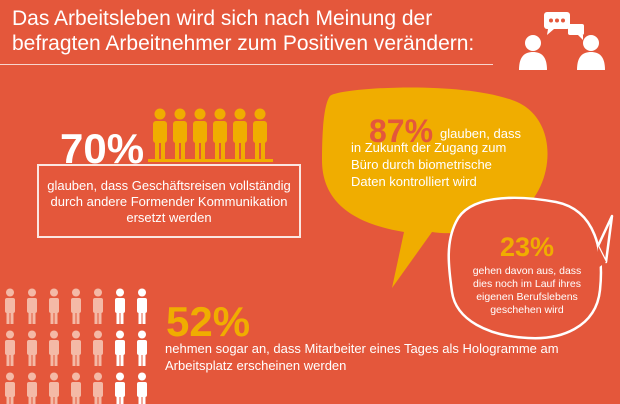 The height and width of the screenshot is (404, 620). Describe the element at coordinates (480, 133) in the screenshot. I see `stat-87-lead: glauben, dass` at that location.